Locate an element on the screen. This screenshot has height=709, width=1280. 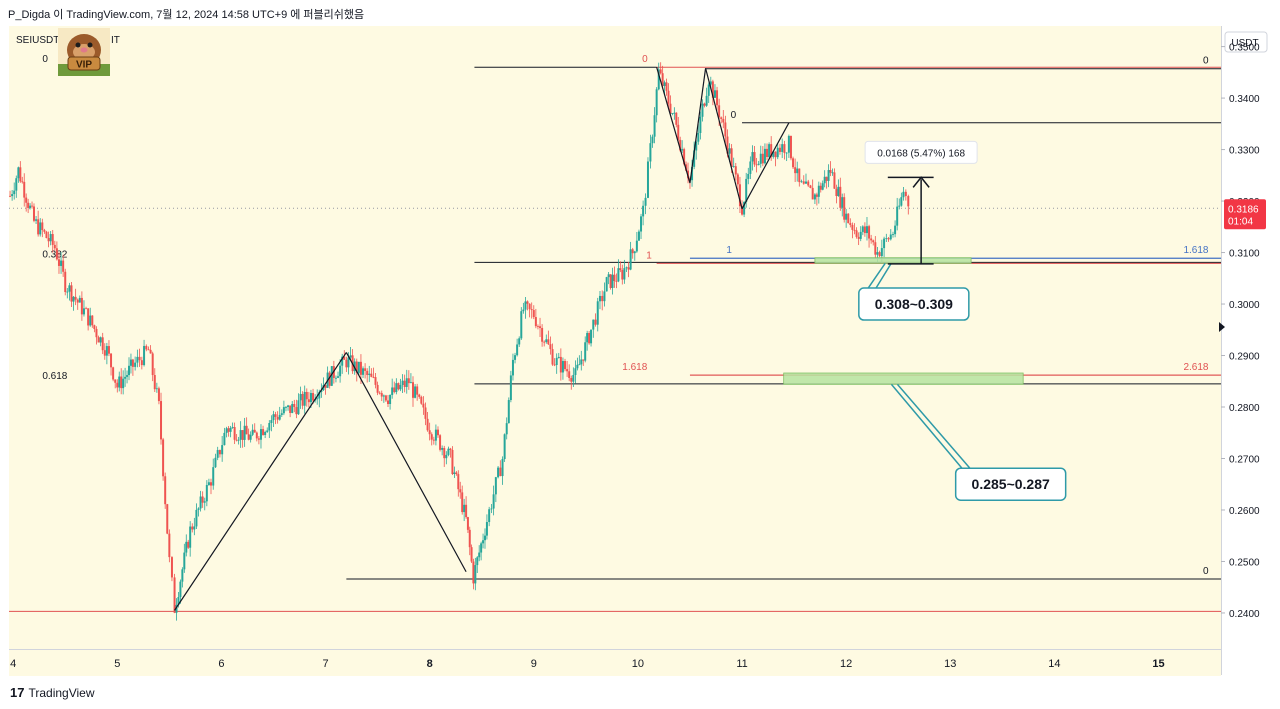
price-axis is located at coordinates (1247, 350).